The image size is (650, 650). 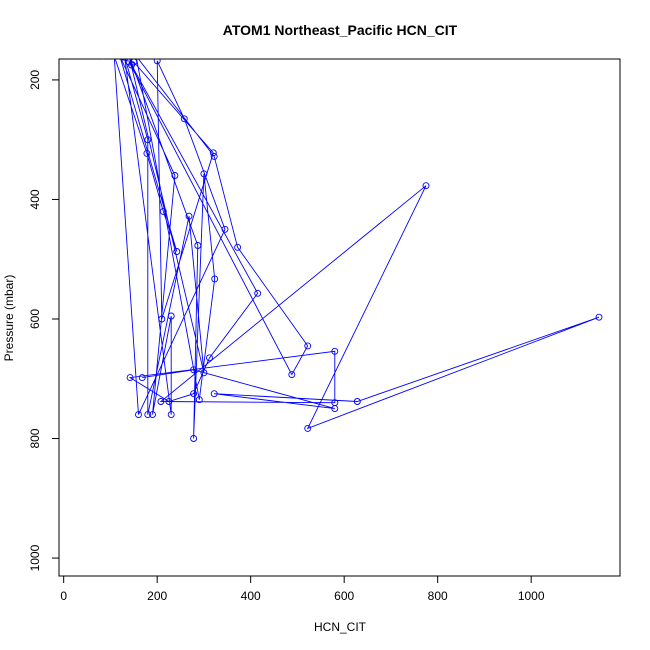 I want to click on x-tick-label: 600, so click(x=344, y=596).